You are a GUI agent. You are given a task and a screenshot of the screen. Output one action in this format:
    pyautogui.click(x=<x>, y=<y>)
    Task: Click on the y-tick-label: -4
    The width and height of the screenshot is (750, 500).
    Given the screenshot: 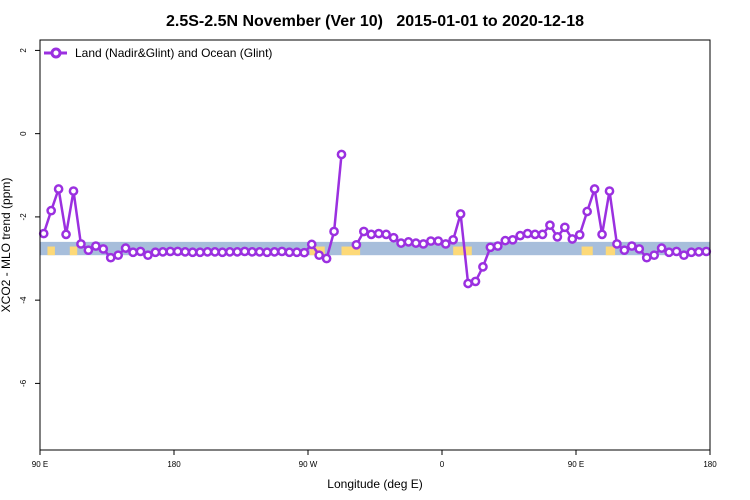 What is the action you would take?
    pyautogui.click(x=23, y=300)
    